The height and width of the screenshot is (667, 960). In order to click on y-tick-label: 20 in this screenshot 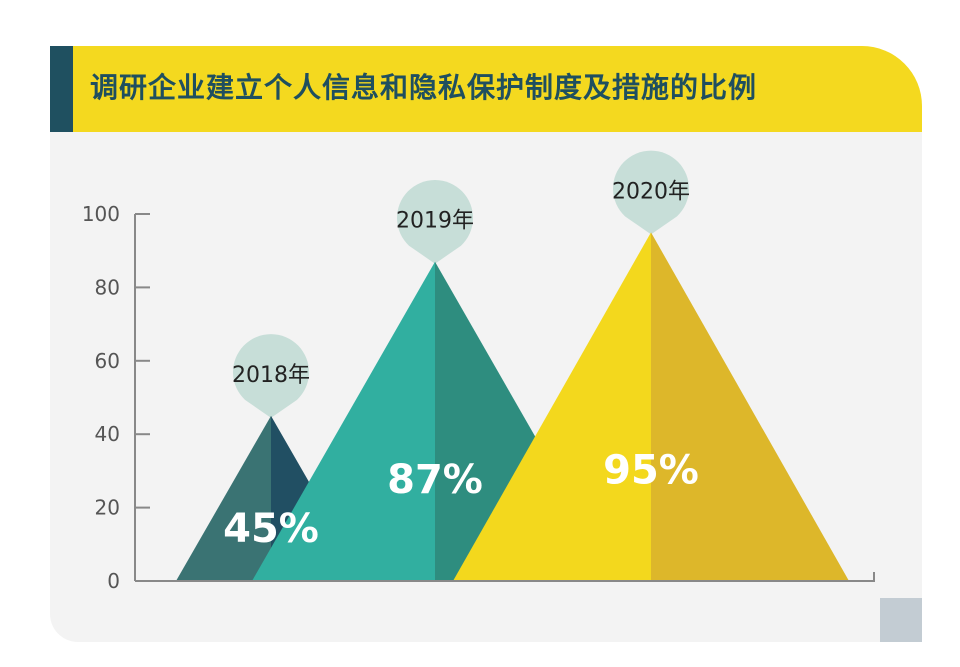, I will do `click(107, 508)`.